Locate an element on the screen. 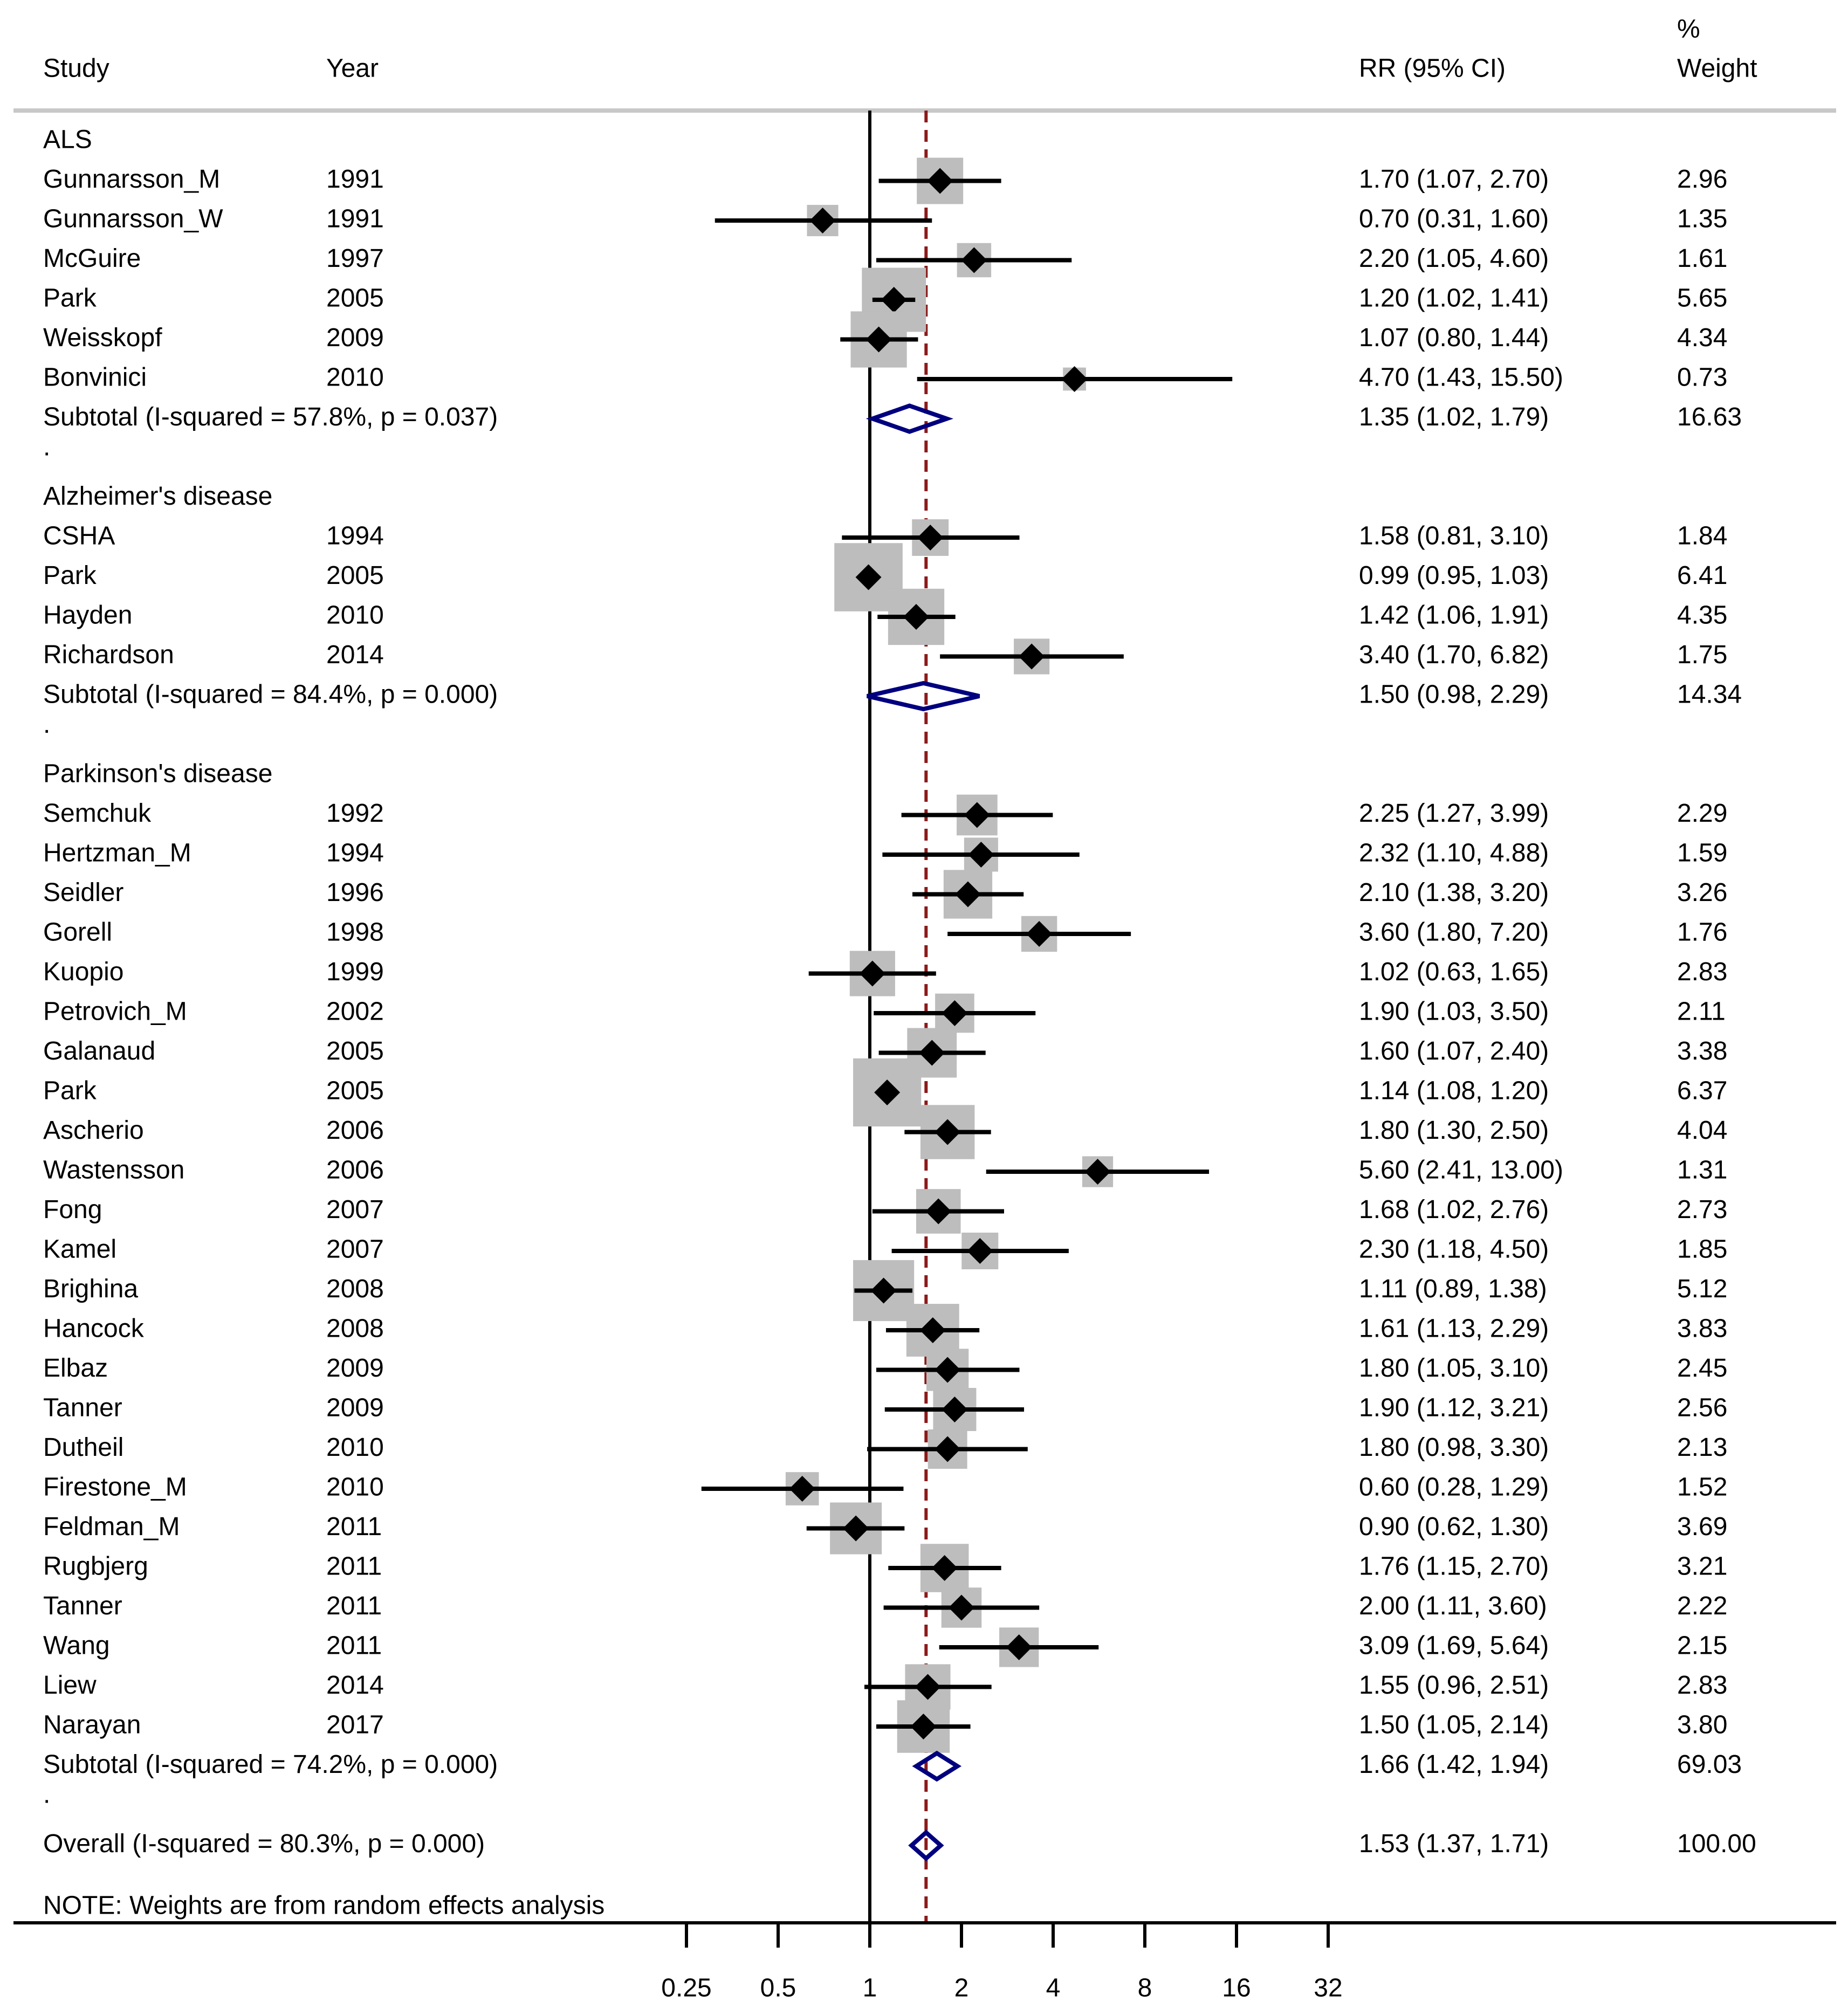 This screenshot has height=2001, width=1848. study-weight: 3.21 is located at coordinates (1702, 1566).